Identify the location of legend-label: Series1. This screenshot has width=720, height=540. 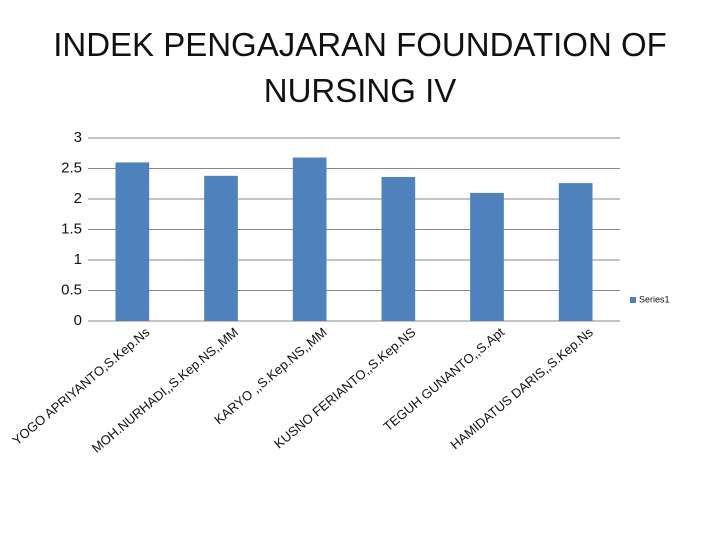
(654, 299).